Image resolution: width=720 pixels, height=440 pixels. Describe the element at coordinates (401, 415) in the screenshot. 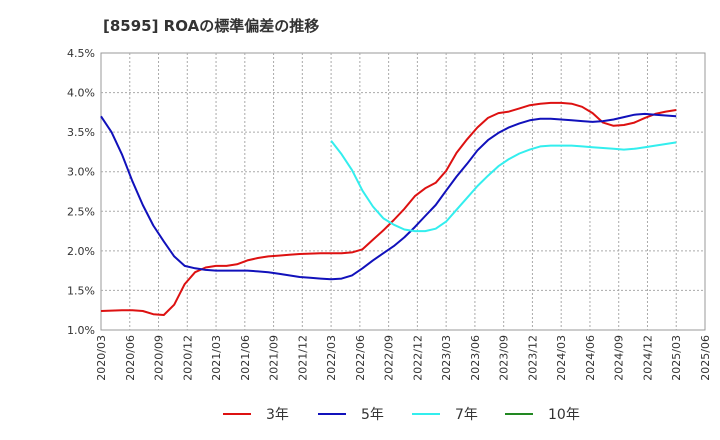

I see `legend: 3年 5年 7年 10年` at that location.